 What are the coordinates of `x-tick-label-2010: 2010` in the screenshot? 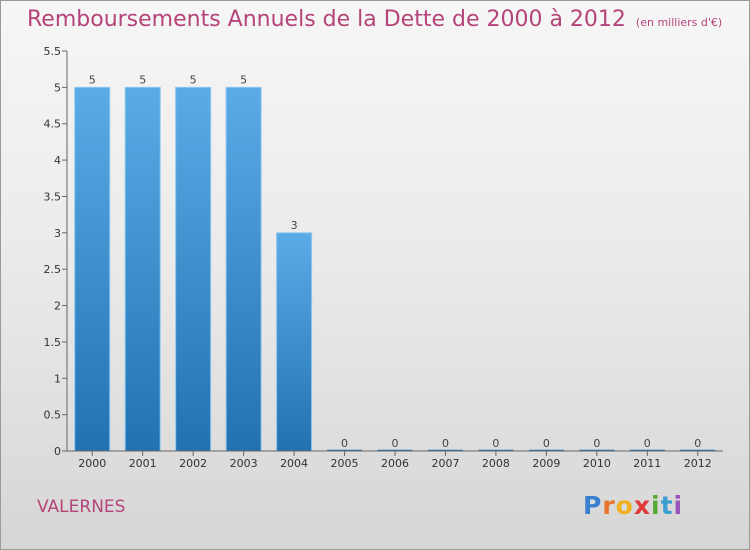 It's located at (597, 463).